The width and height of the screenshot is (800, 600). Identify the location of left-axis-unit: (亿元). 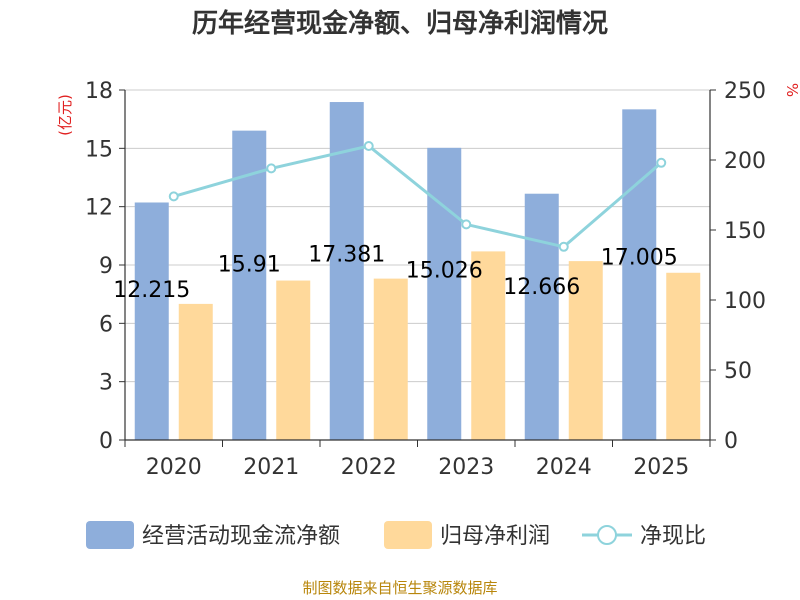
(65, 115).